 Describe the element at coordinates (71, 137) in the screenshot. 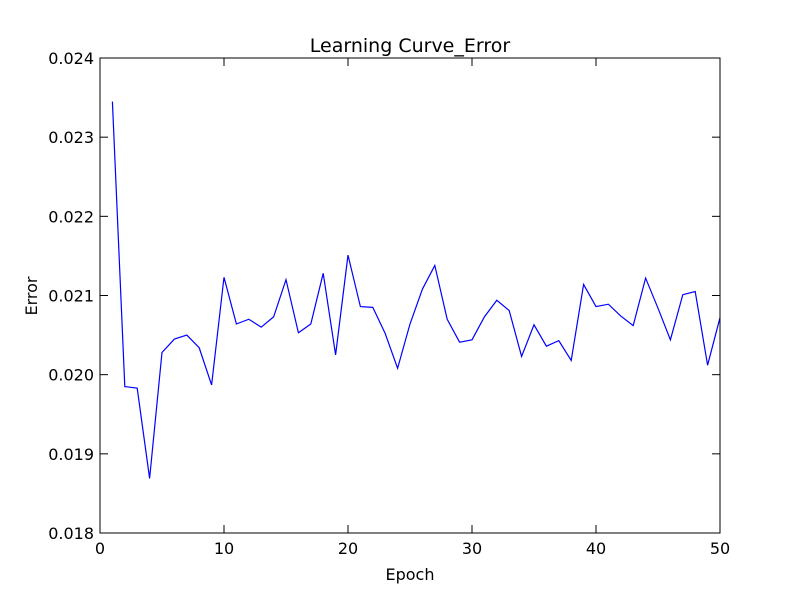

I see `y-tick-label: 0.023` at that location.